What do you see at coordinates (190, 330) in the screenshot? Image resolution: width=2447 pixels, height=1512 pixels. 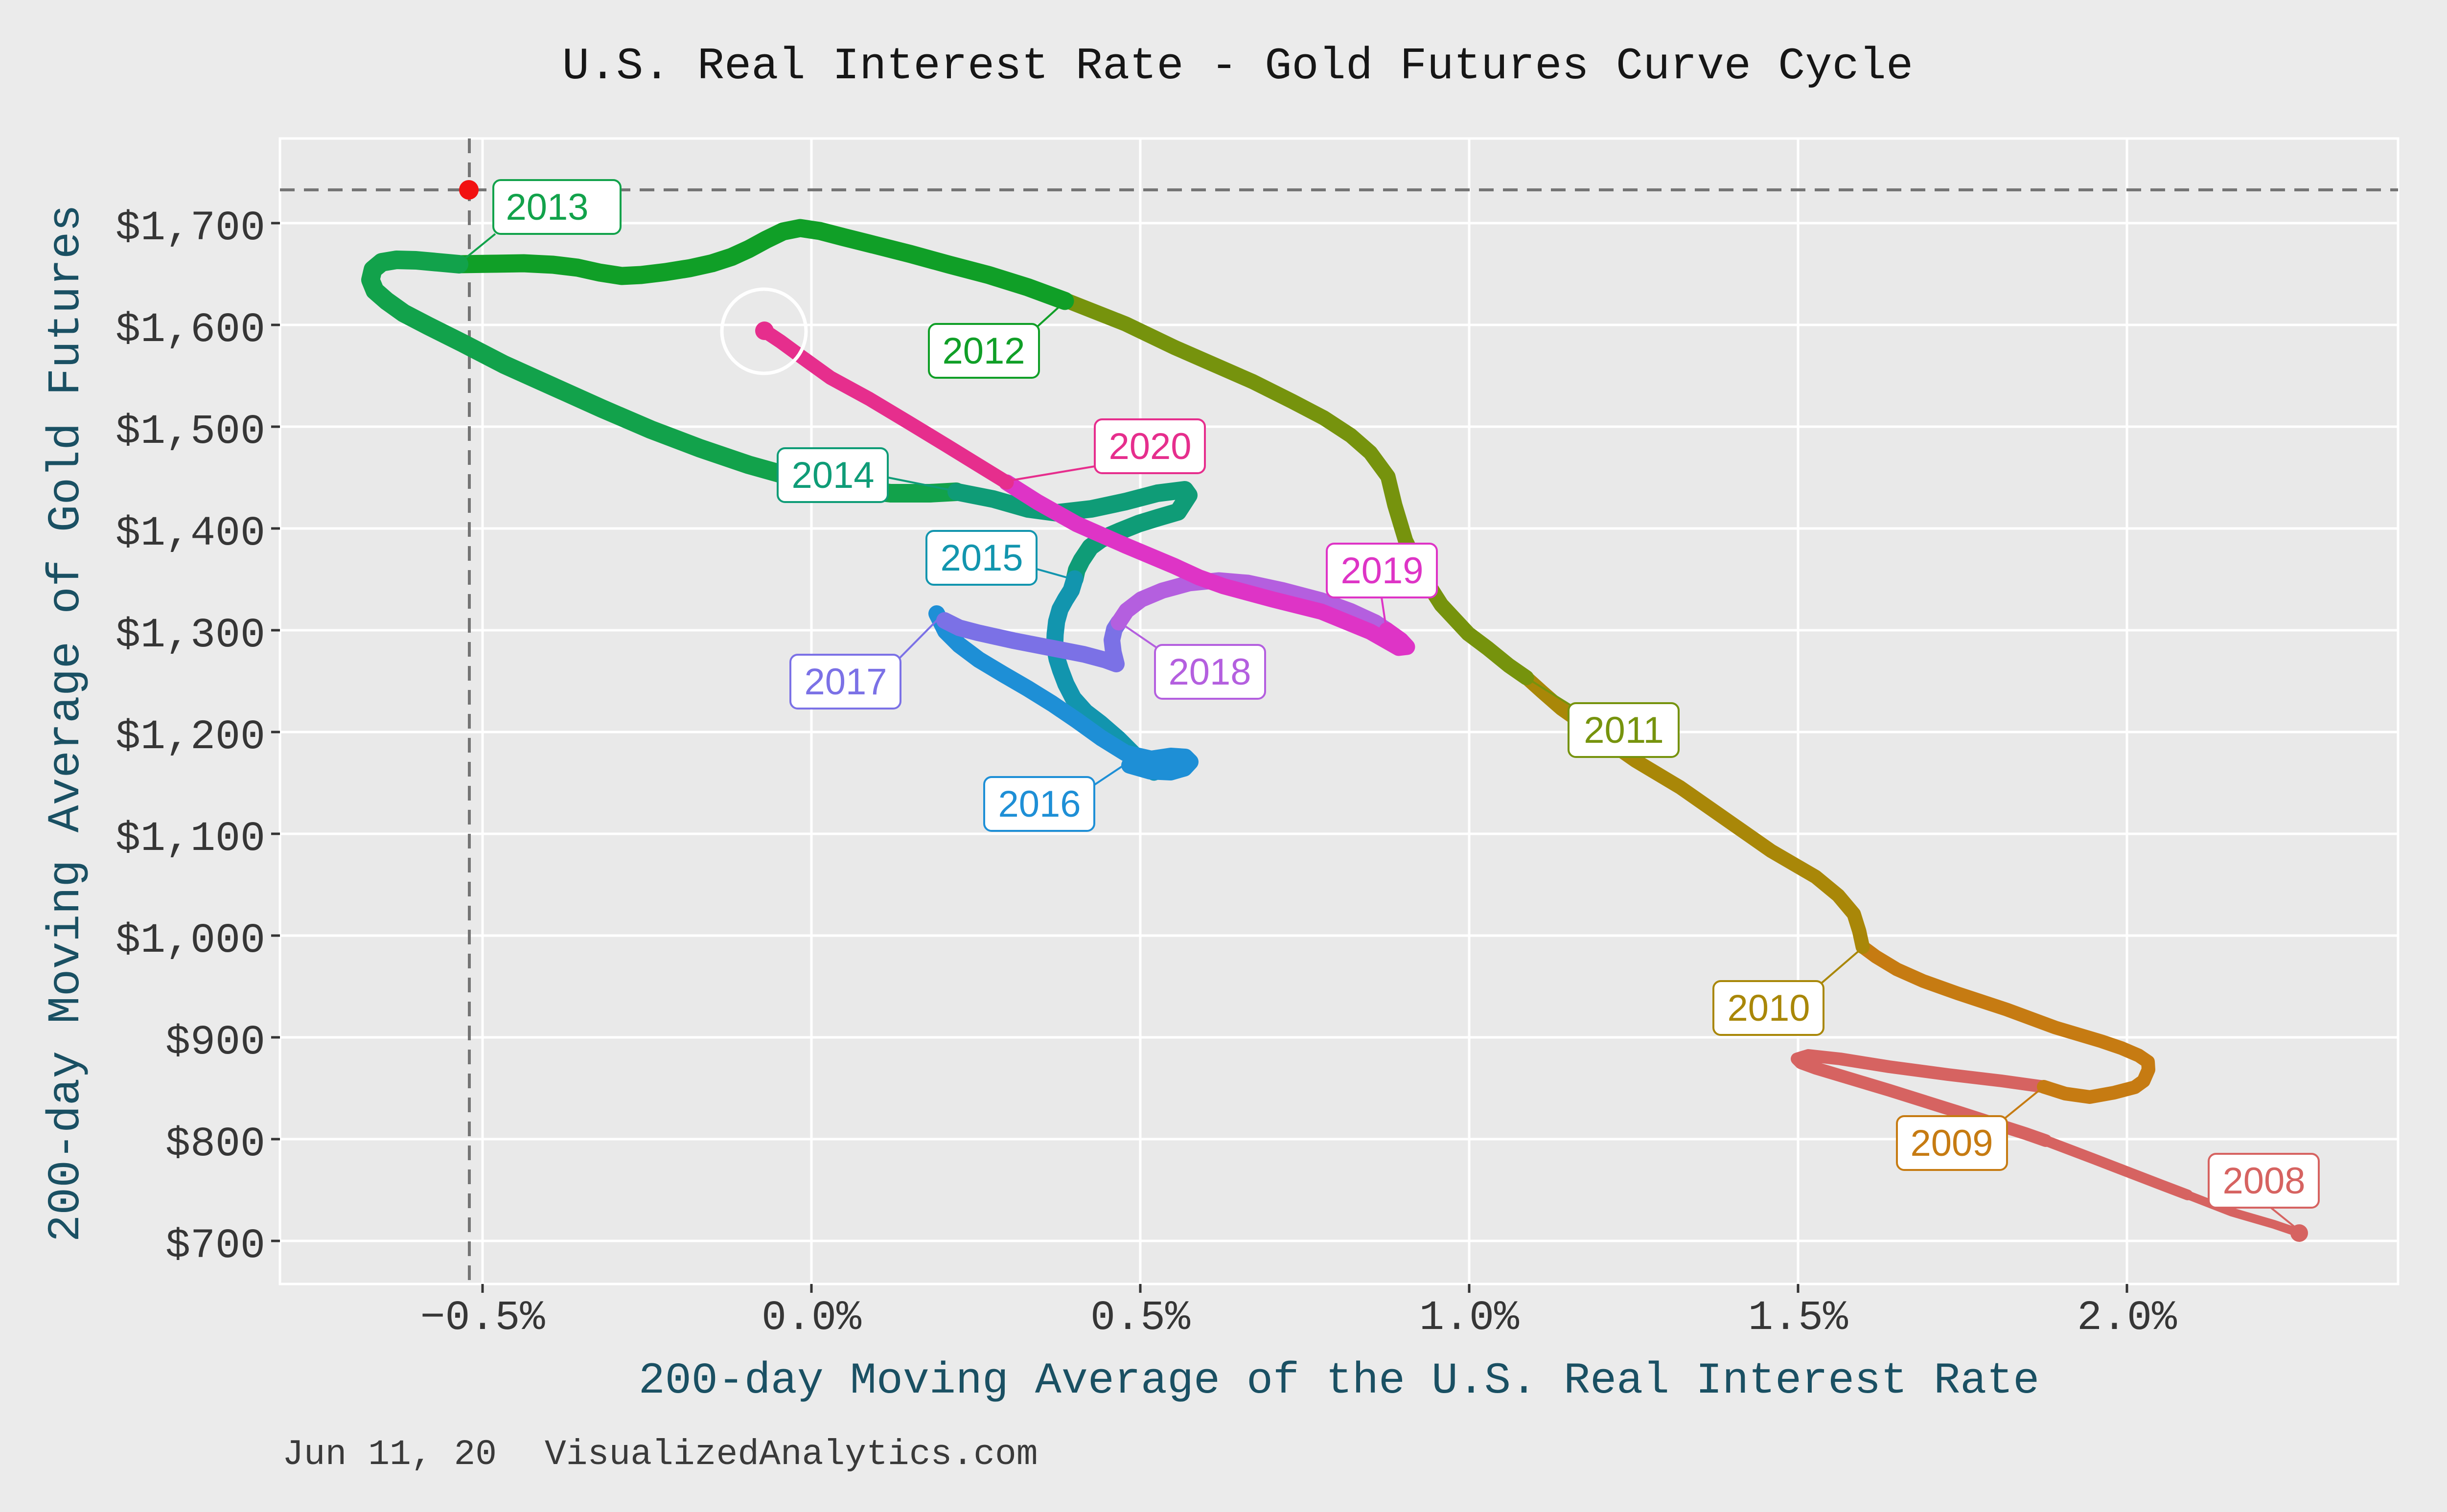 I see `svg-text: $1,600` at bounding box center [190, 330].